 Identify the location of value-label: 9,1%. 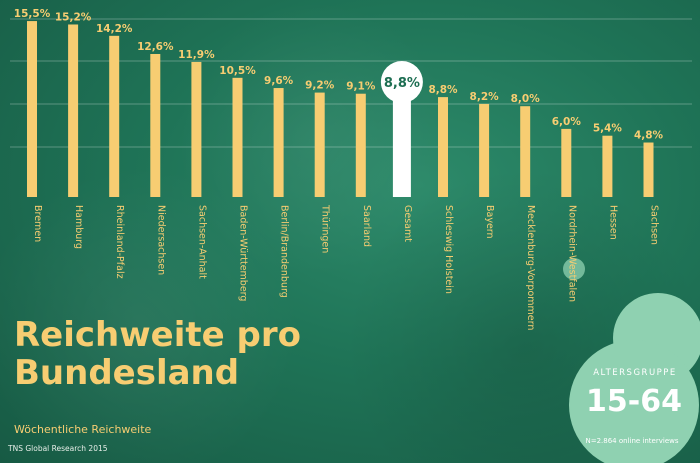
(361, 87).